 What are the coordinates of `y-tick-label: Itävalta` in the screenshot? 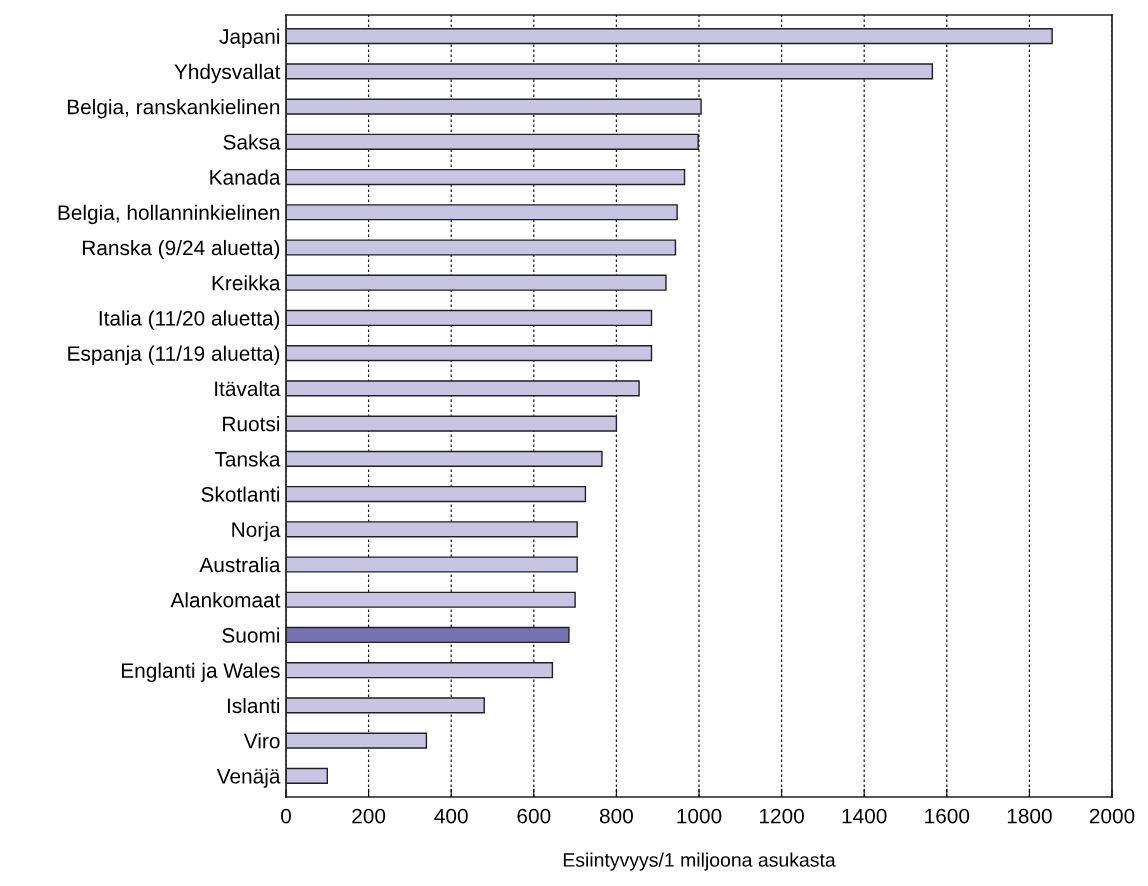 It's located at (248, 388).